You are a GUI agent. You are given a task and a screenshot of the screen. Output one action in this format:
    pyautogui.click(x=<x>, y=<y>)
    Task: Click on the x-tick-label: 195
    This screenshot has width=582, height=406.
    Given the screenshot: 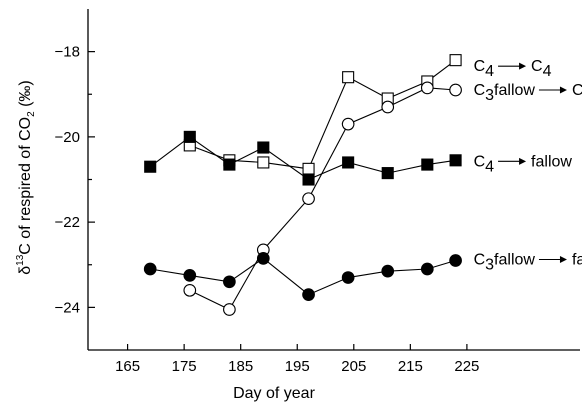 What is the action you would take?
    pyautogui.click(x=297, y=366)
    